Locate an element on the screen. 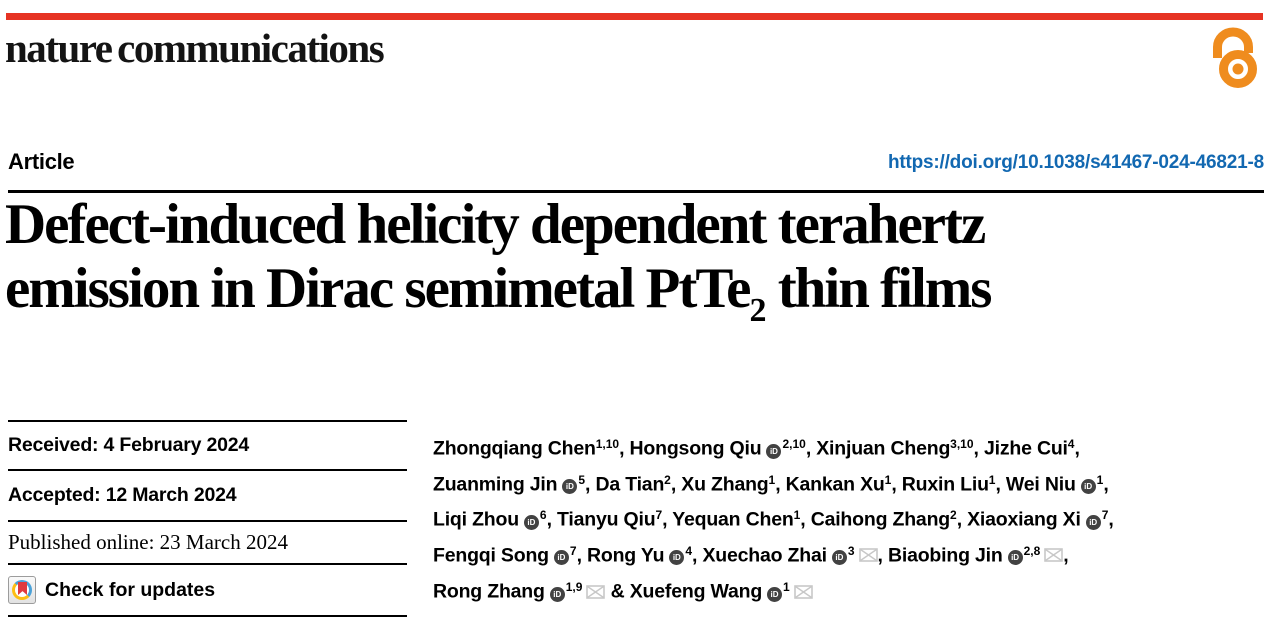  author-name: Xuefeng Wang is located at coordinates (696, 591).